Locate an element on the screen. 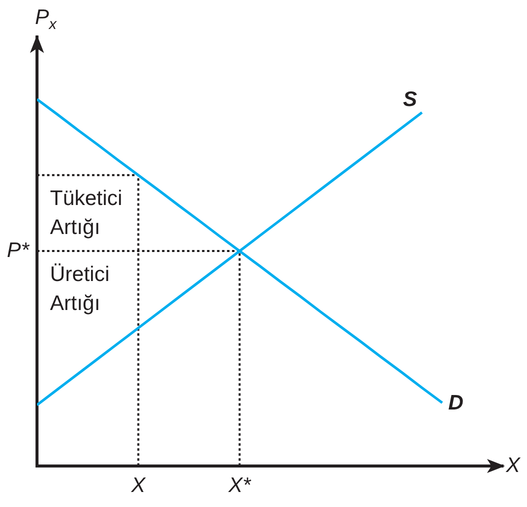 This screenshot has height=507, width=527. y-axis-title: P$_{x}$ is located at coordinates (46, 19).